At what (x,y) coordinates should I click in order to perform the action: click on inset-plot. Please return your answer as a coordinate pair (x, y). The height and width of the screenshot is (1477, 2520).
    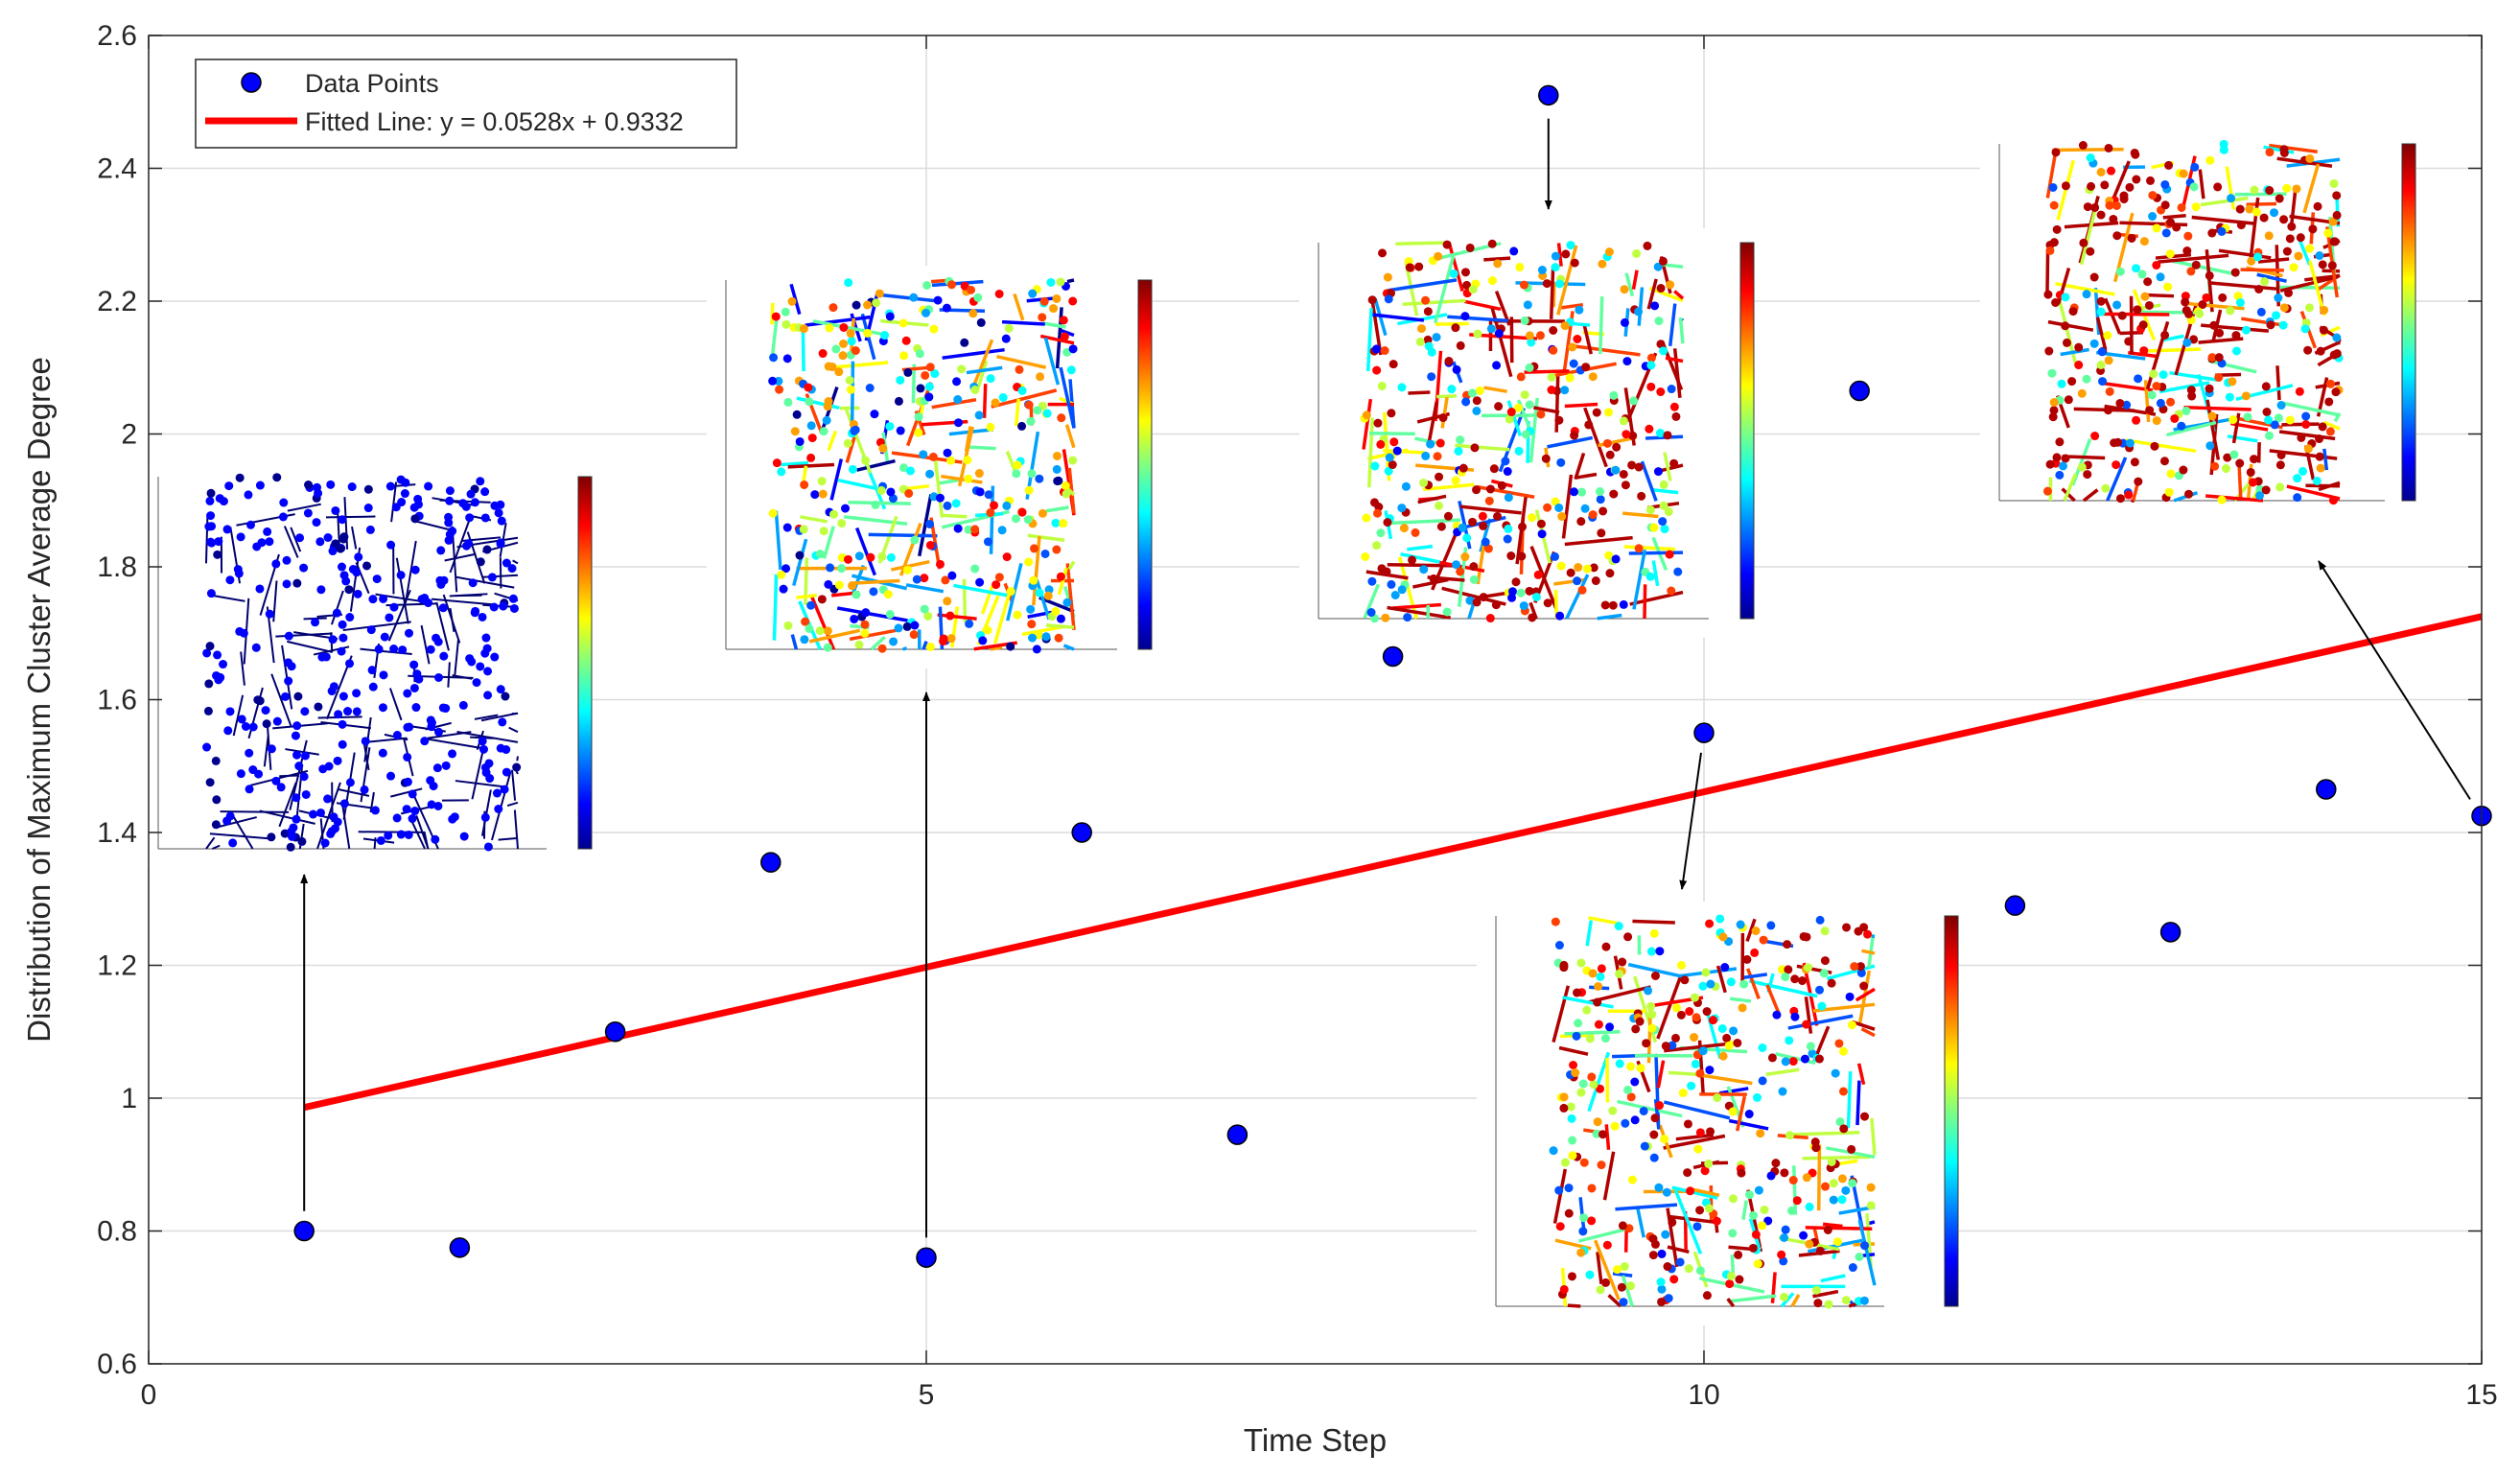
    Looking at the image, I should click on (1718, 1114).